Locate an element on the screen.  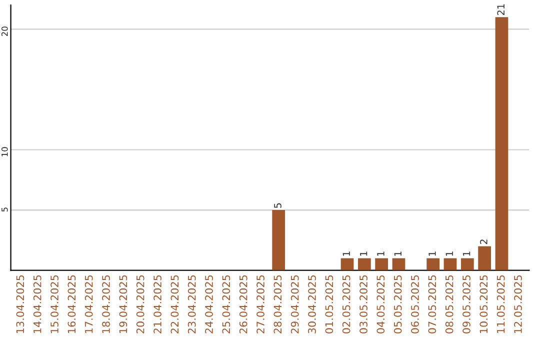
x-tick-label: 13.04.2025 is located at coordinates (20, 304).